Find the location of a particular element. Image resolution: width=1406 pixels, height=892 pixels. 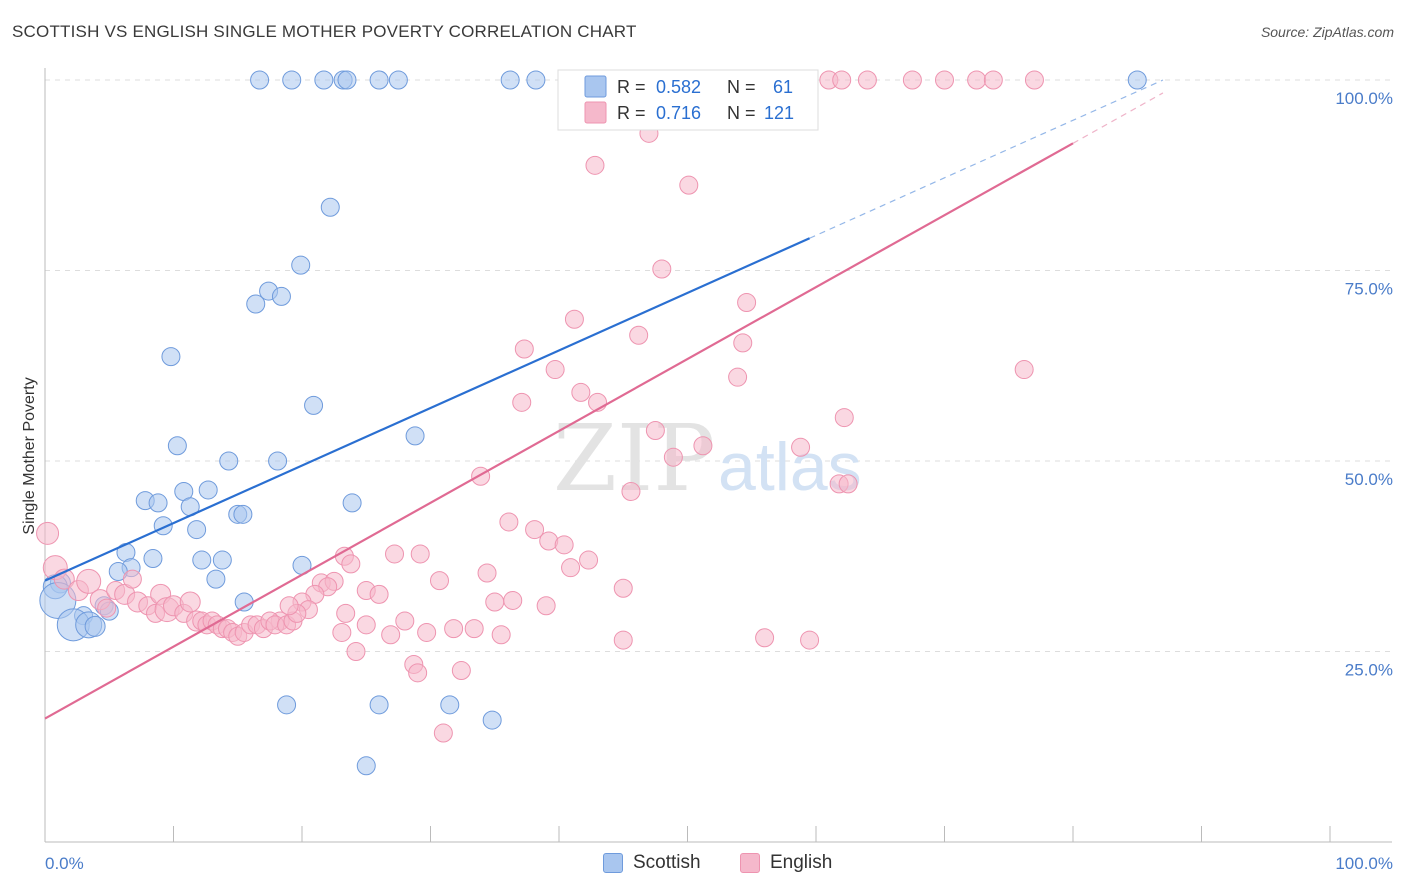

y-tick-label: 100.0% is located at coordinates (1364, 98).